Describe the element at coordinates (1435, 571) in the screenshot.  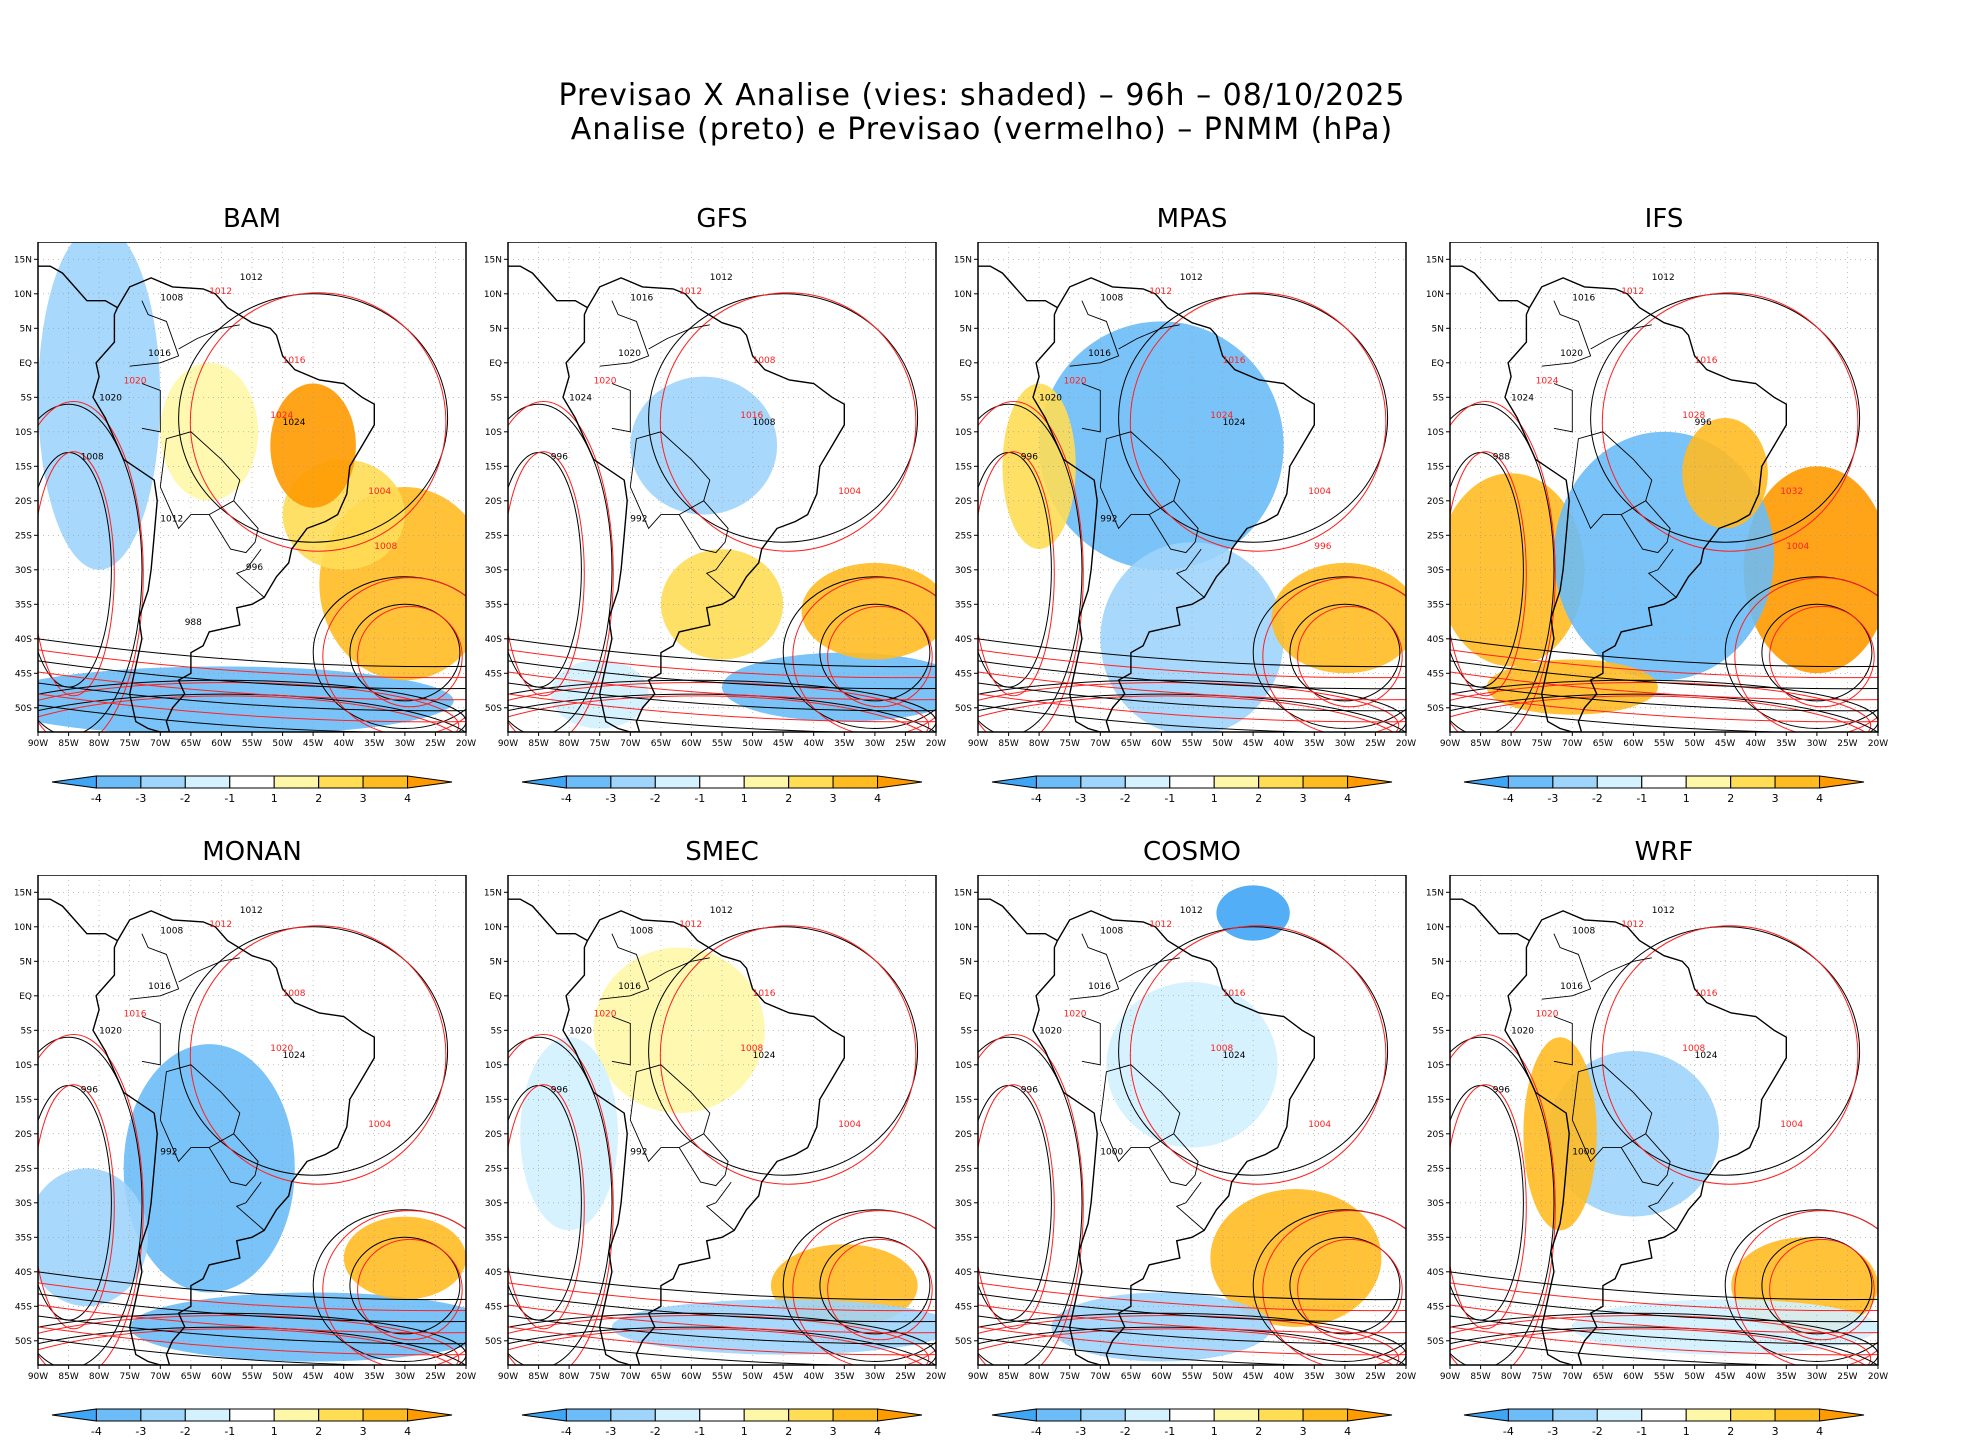
I see `lat-tick-label: 30S` at that location.